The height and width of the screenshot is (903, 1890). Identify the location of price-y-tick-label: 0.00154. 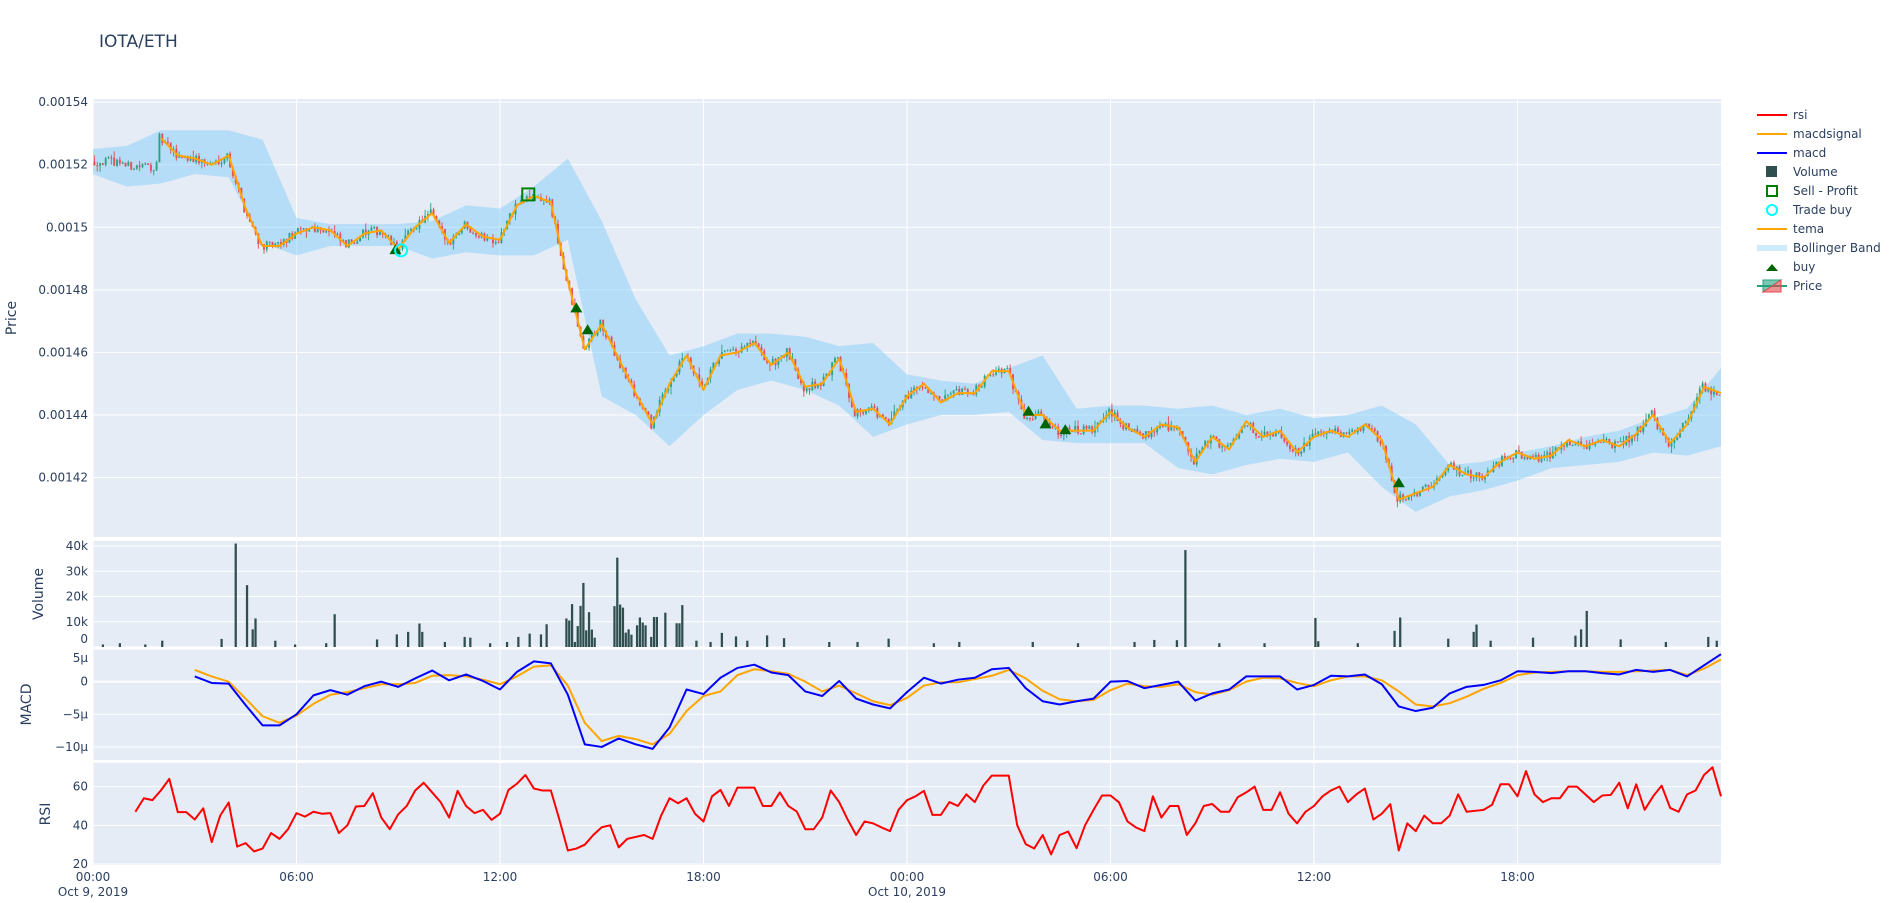
(63, 102).